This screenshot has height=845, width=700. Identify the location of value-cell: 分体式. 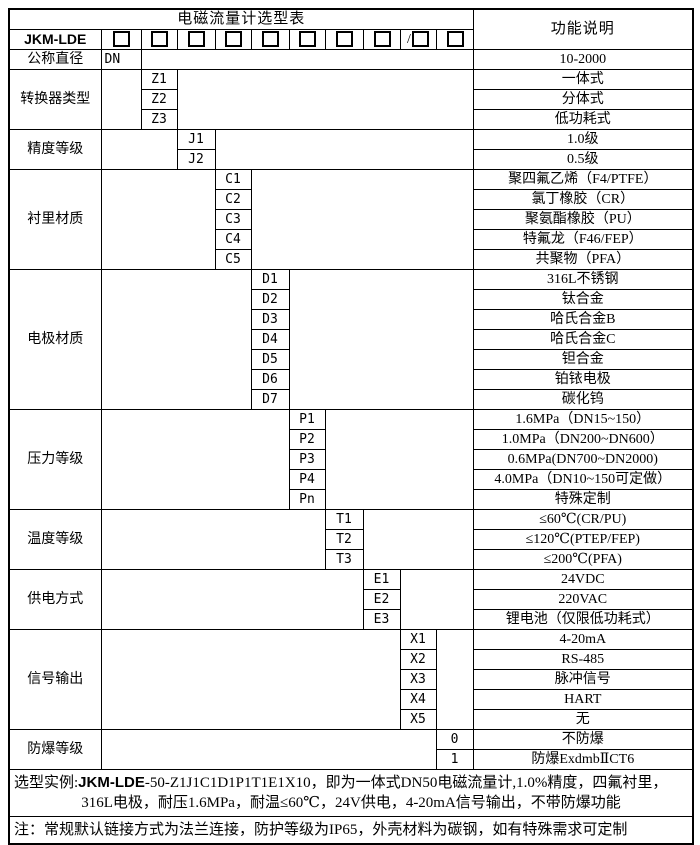
(583, 99).